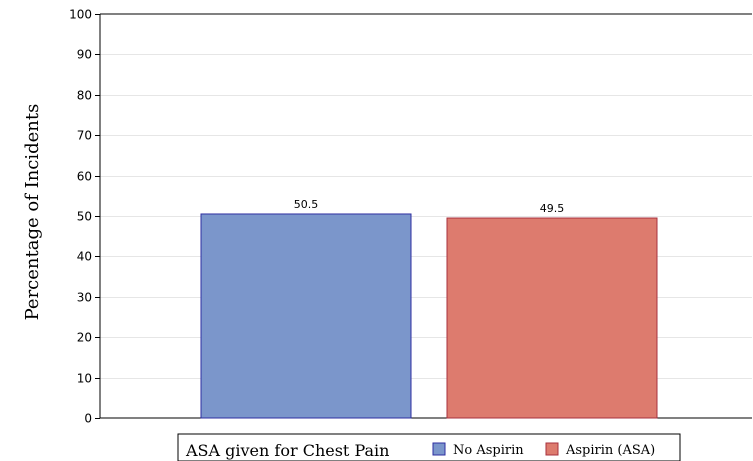  Describe the element at coordinates (287, 450) in the screenshot. I see `legend-title: ASA given for Chest Pain` at that location.